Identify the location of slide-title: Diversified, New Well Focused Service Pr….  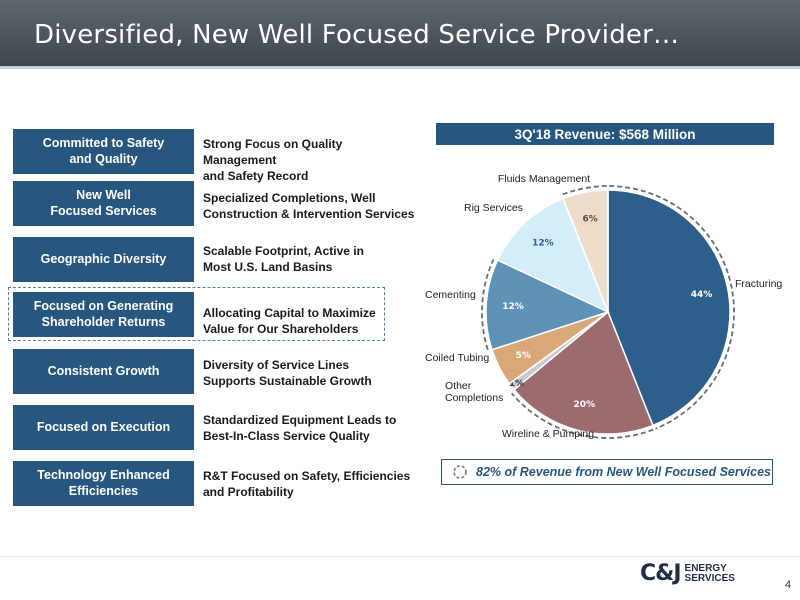
(357, 35).